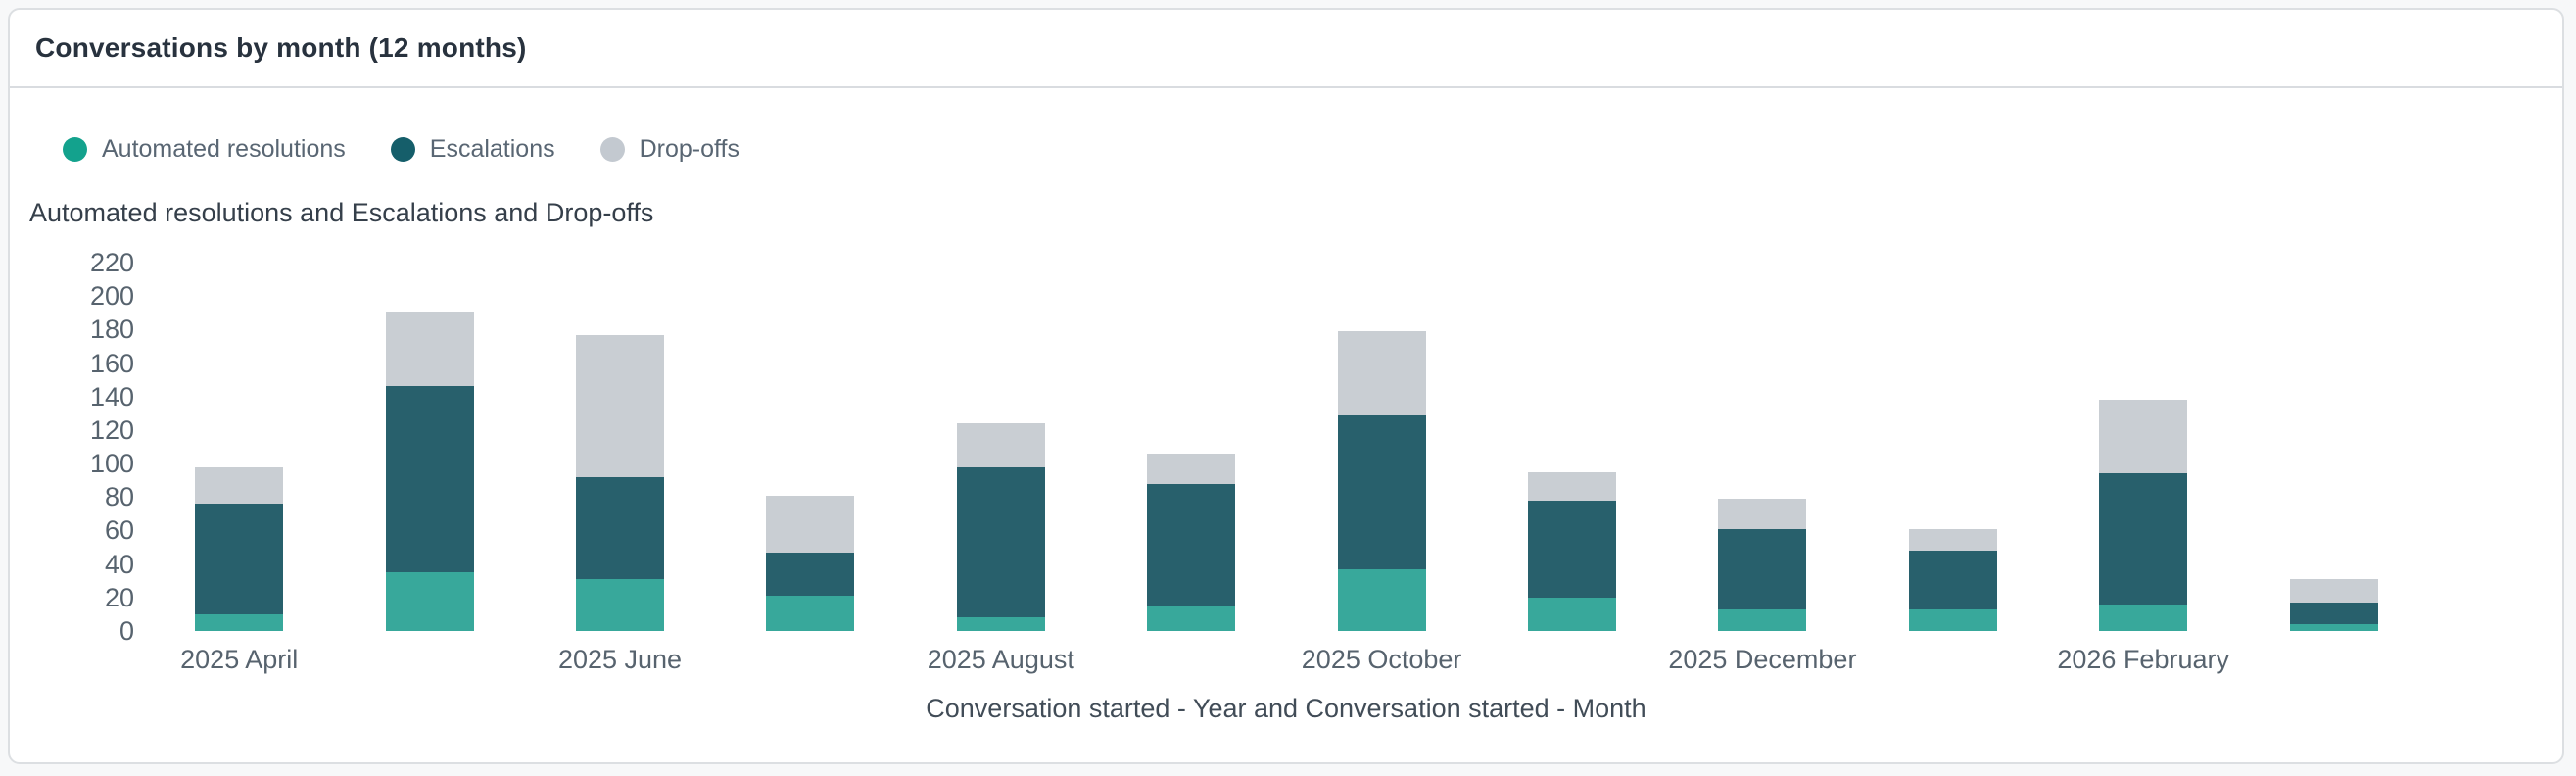 This screenshot has height=776, width=2576. I want to click on bar-2025-october, so click(1381, 481).